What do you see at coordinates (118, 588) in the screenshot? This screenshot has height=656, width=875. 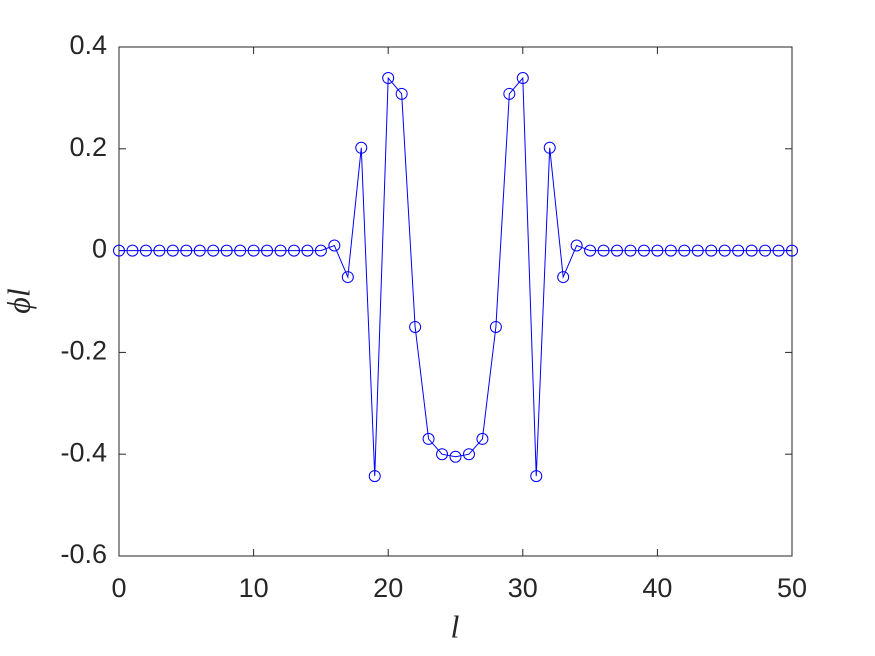 I see `x-tick-label: 0` at bounding box center [118, 588].